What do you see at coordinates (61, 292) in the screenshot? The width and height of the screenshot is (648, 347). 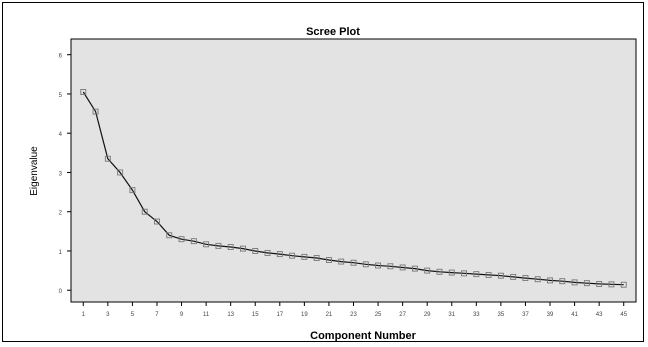 I see `y-tick-label: 0` at bounding box center [61, 292].